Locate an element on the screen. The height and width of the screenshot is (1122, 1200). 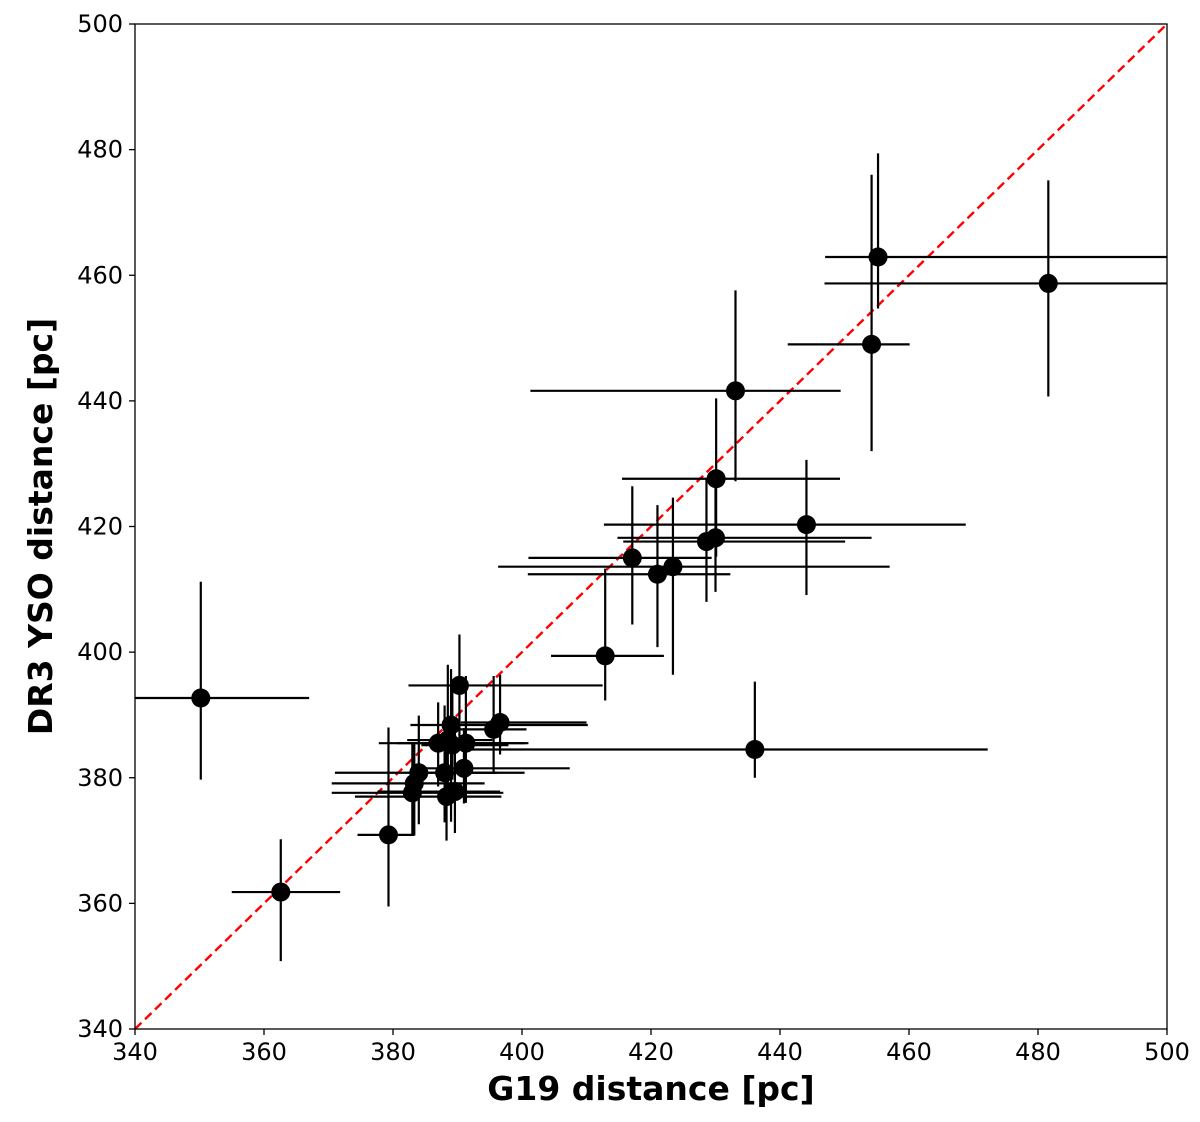
y-axis-label: DR3 YSO distance [pc] is located at coordinates (40, 526).